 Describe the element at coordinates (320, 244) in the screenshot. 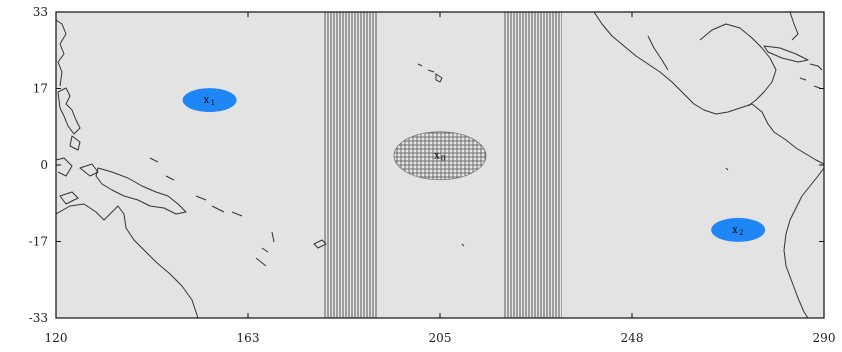

I see `coastline-fiji` at that location.